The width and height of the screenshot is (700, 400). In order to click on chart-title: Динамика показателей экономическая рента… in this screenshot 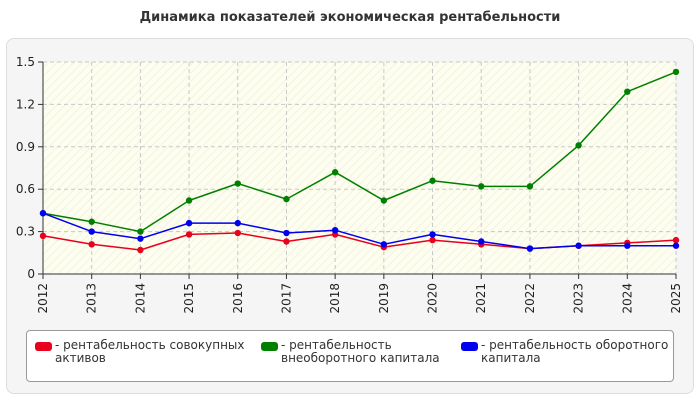, I will do `click(350, 17)`.